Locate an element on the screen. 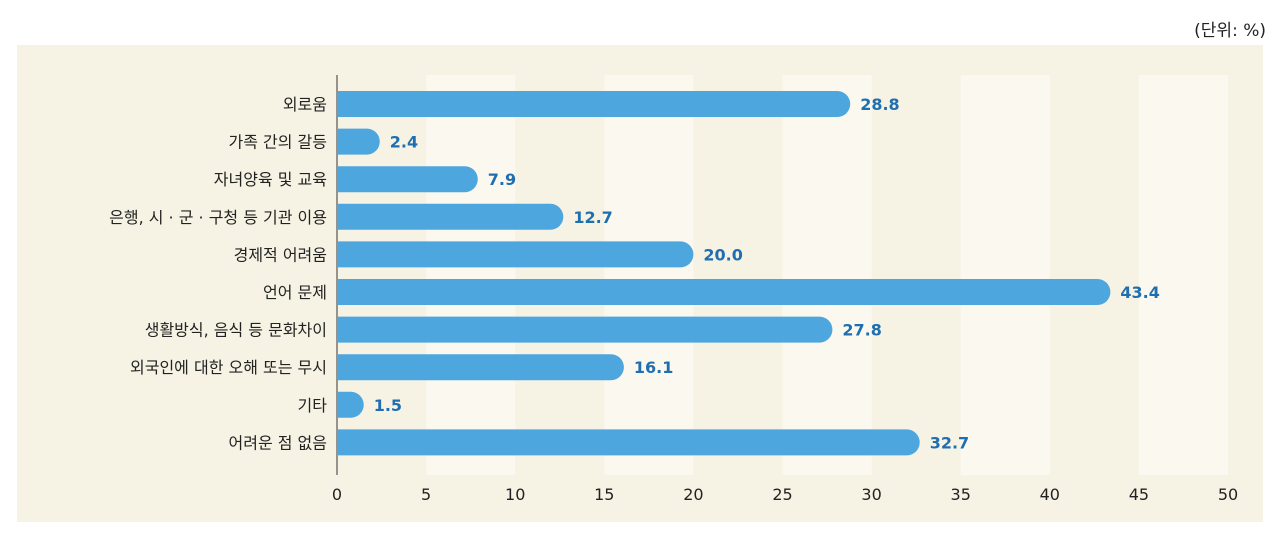  unit-label: (단위: %) is located at coordinates (1230, 31).